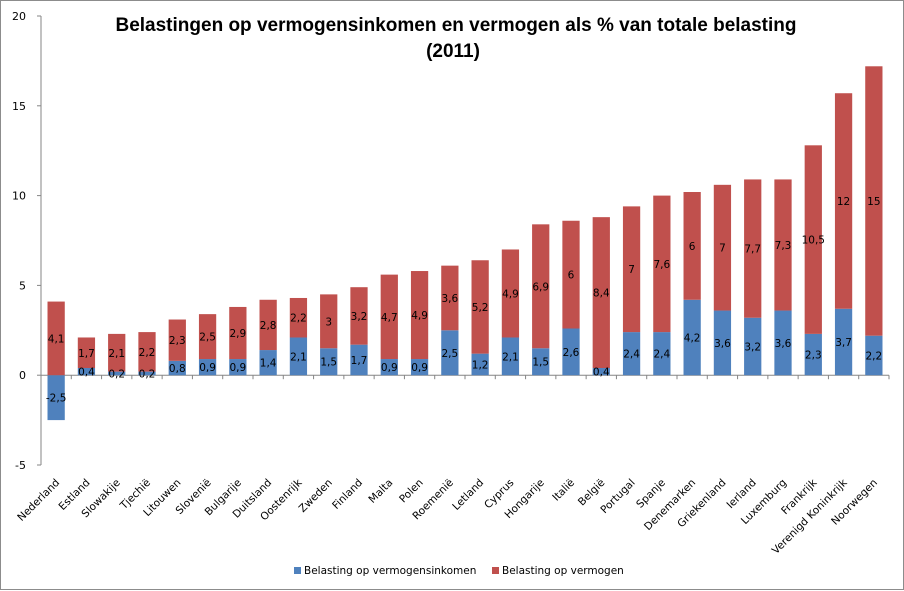  I want to click on y-tick-label: 20, so click(19, 16).